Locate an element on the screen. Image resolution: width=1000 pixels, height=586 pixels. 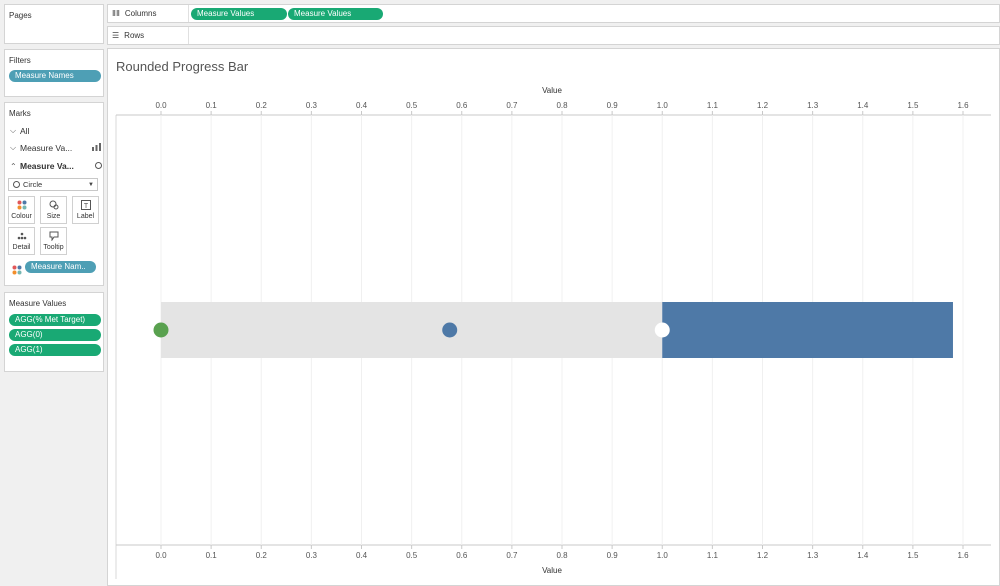
label-button: T Label is located at coordinates (85, 210).